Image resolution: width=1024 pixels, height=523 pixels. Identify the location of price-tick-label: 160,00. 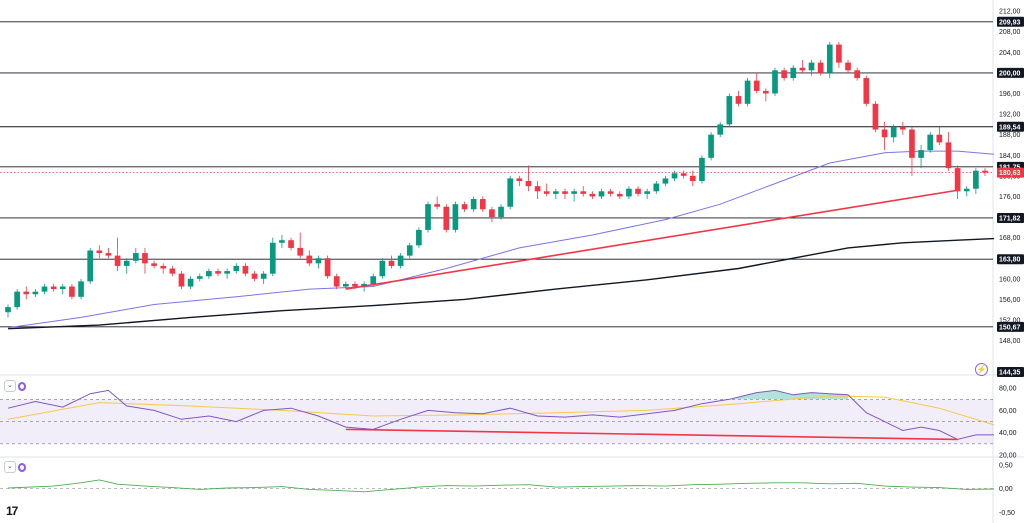
(1010, 279).